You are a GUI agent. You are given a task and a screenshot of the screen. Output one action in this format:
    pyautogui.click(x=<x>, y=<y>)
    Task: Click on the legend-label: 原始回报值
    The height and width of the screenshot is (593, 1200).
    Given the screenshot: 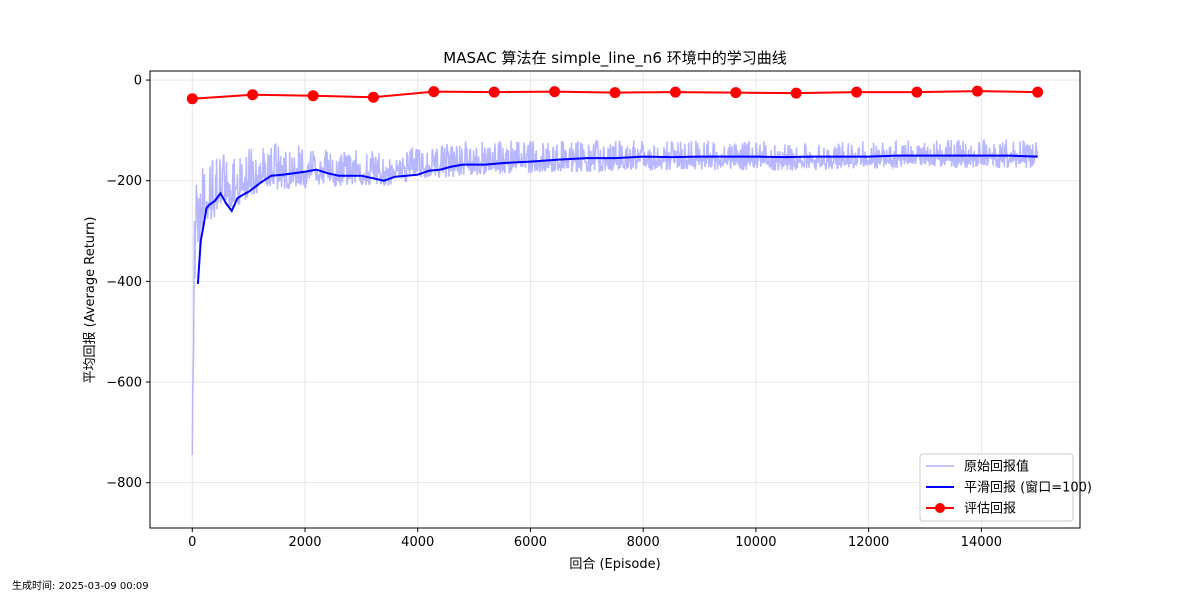 What is the action you would take?
    pyautogui.click(x=996, y=467)
    